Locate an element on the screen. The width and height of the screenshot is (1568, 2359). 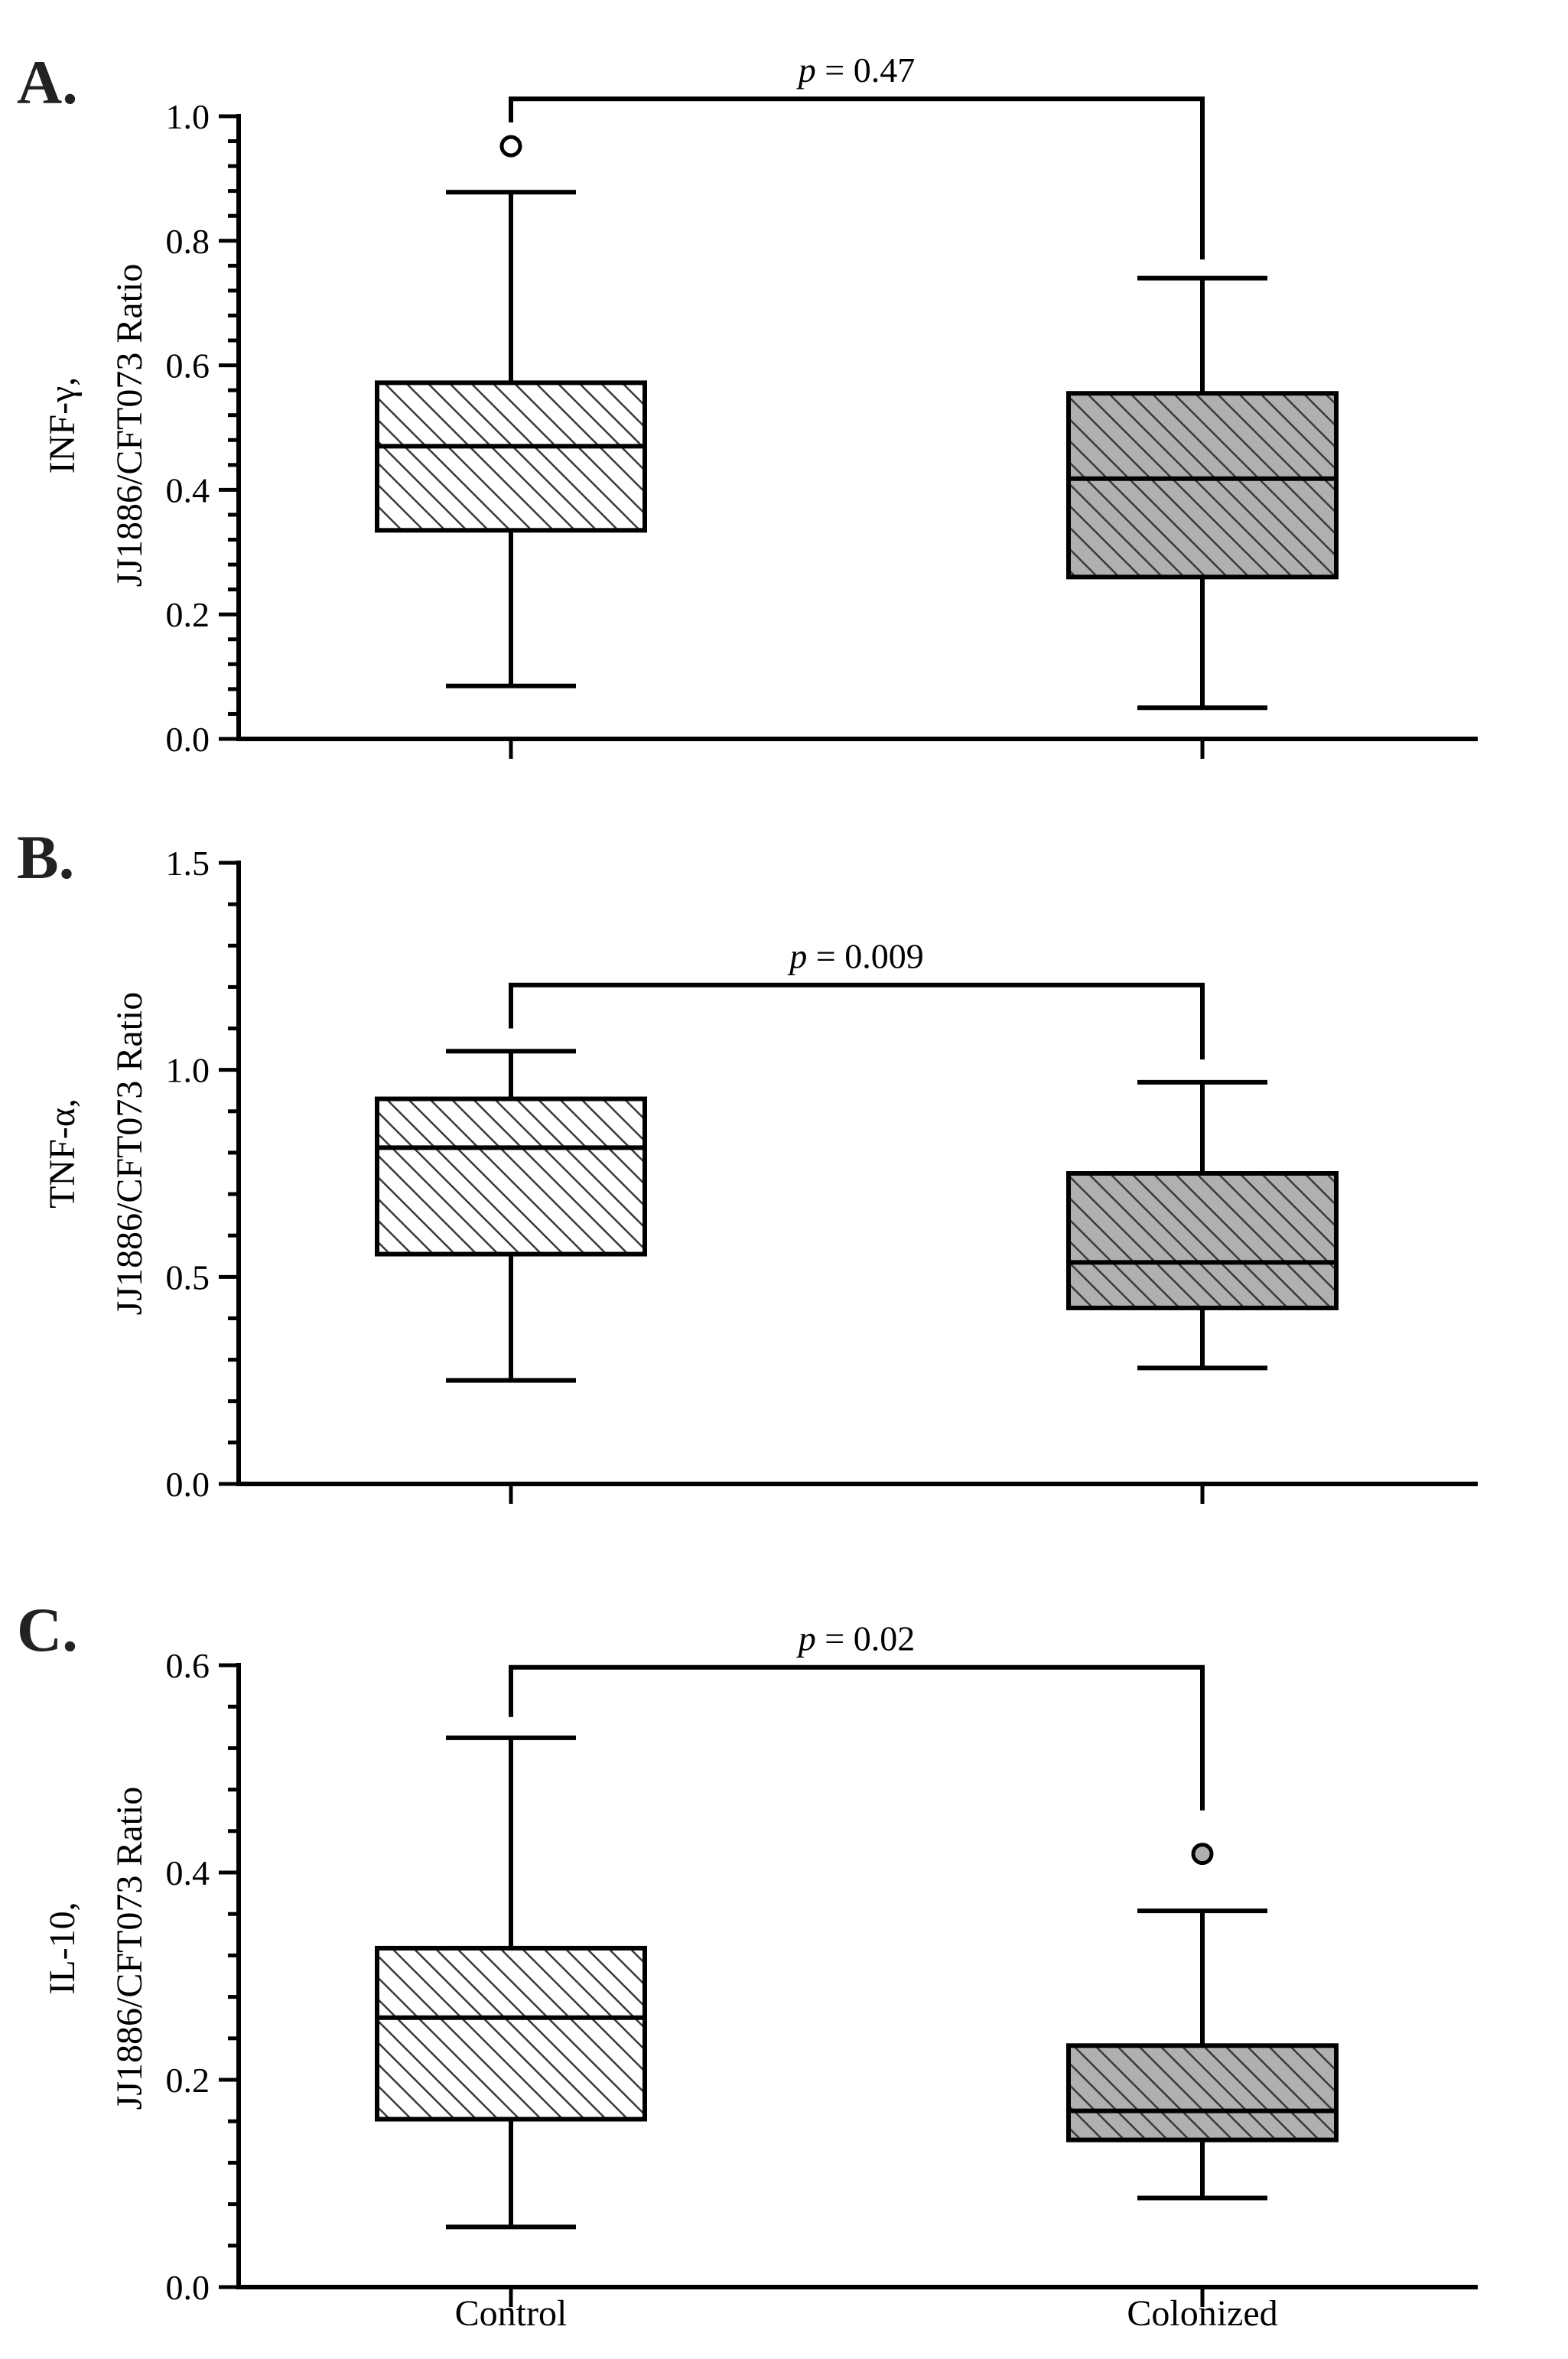
y-tick-label: 1.5 is located at coordinates (188, 863).